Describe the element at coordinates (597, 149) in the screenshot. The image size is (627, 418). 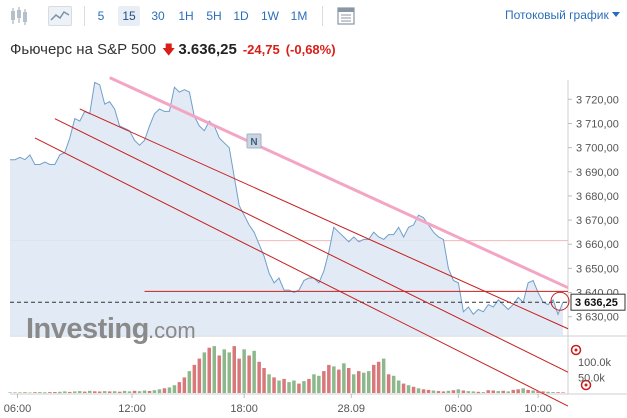
I see `price-axis-label: 3 700,00` at that location.